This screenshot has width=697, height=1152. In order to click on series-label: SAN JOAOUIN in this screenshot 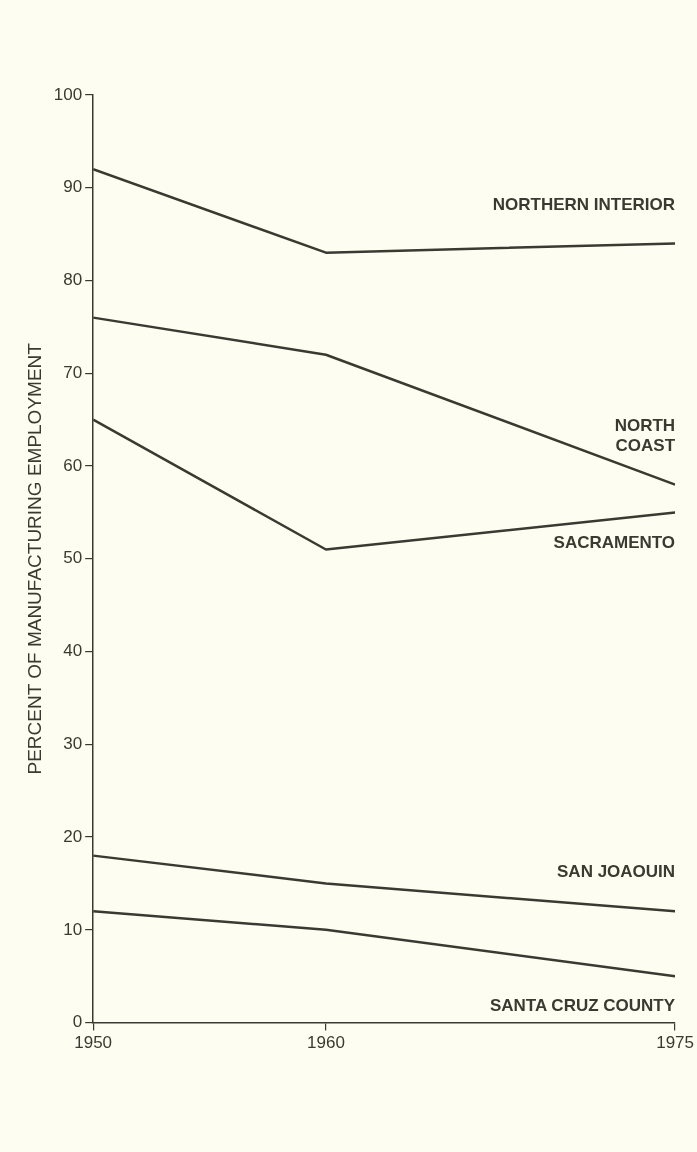, I will do `click(616, 872)`.